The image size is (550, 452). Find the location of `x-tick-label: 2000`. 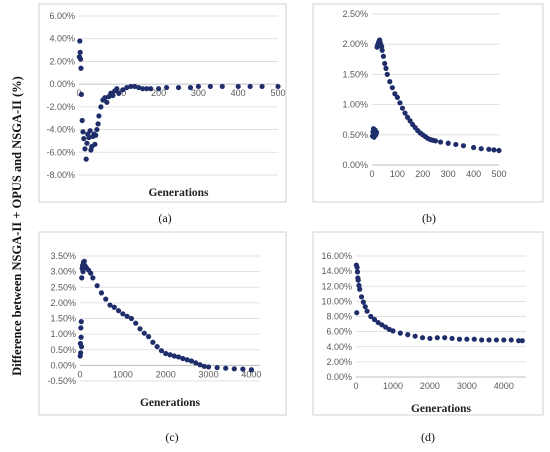

x-tick-label: 2000 is located at coordinates (166, 374).